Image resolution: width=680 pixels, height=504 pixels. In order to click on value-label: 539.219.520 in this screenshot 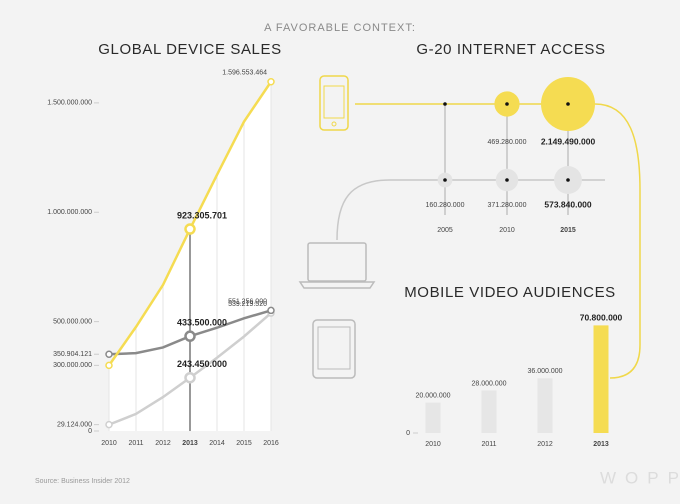, I will do `click(247, 304)`.